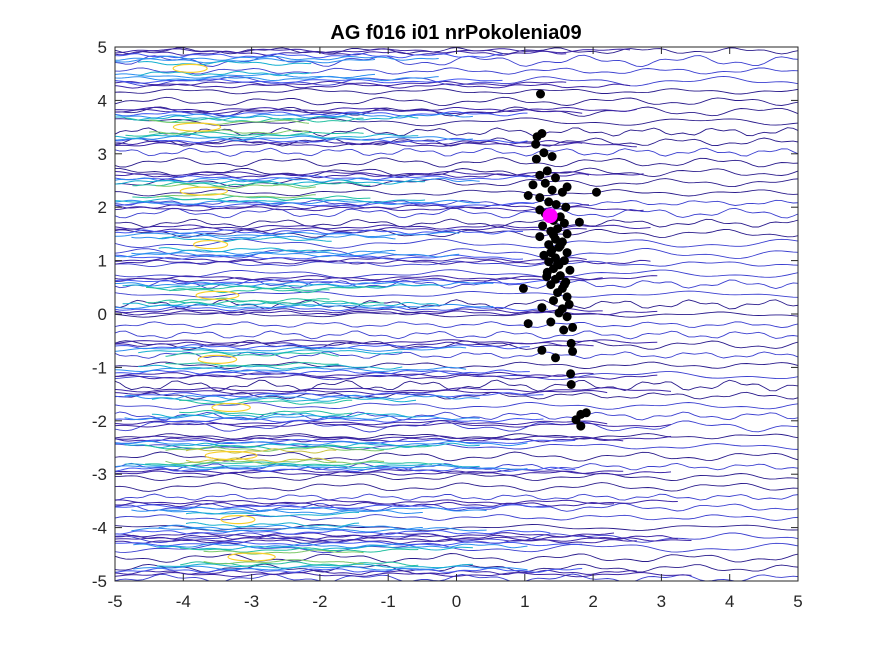  What do you see at coordinates (524, 601) in the screenshot?
I see `x-tick-label: 1` at bounding box center [524, 601].